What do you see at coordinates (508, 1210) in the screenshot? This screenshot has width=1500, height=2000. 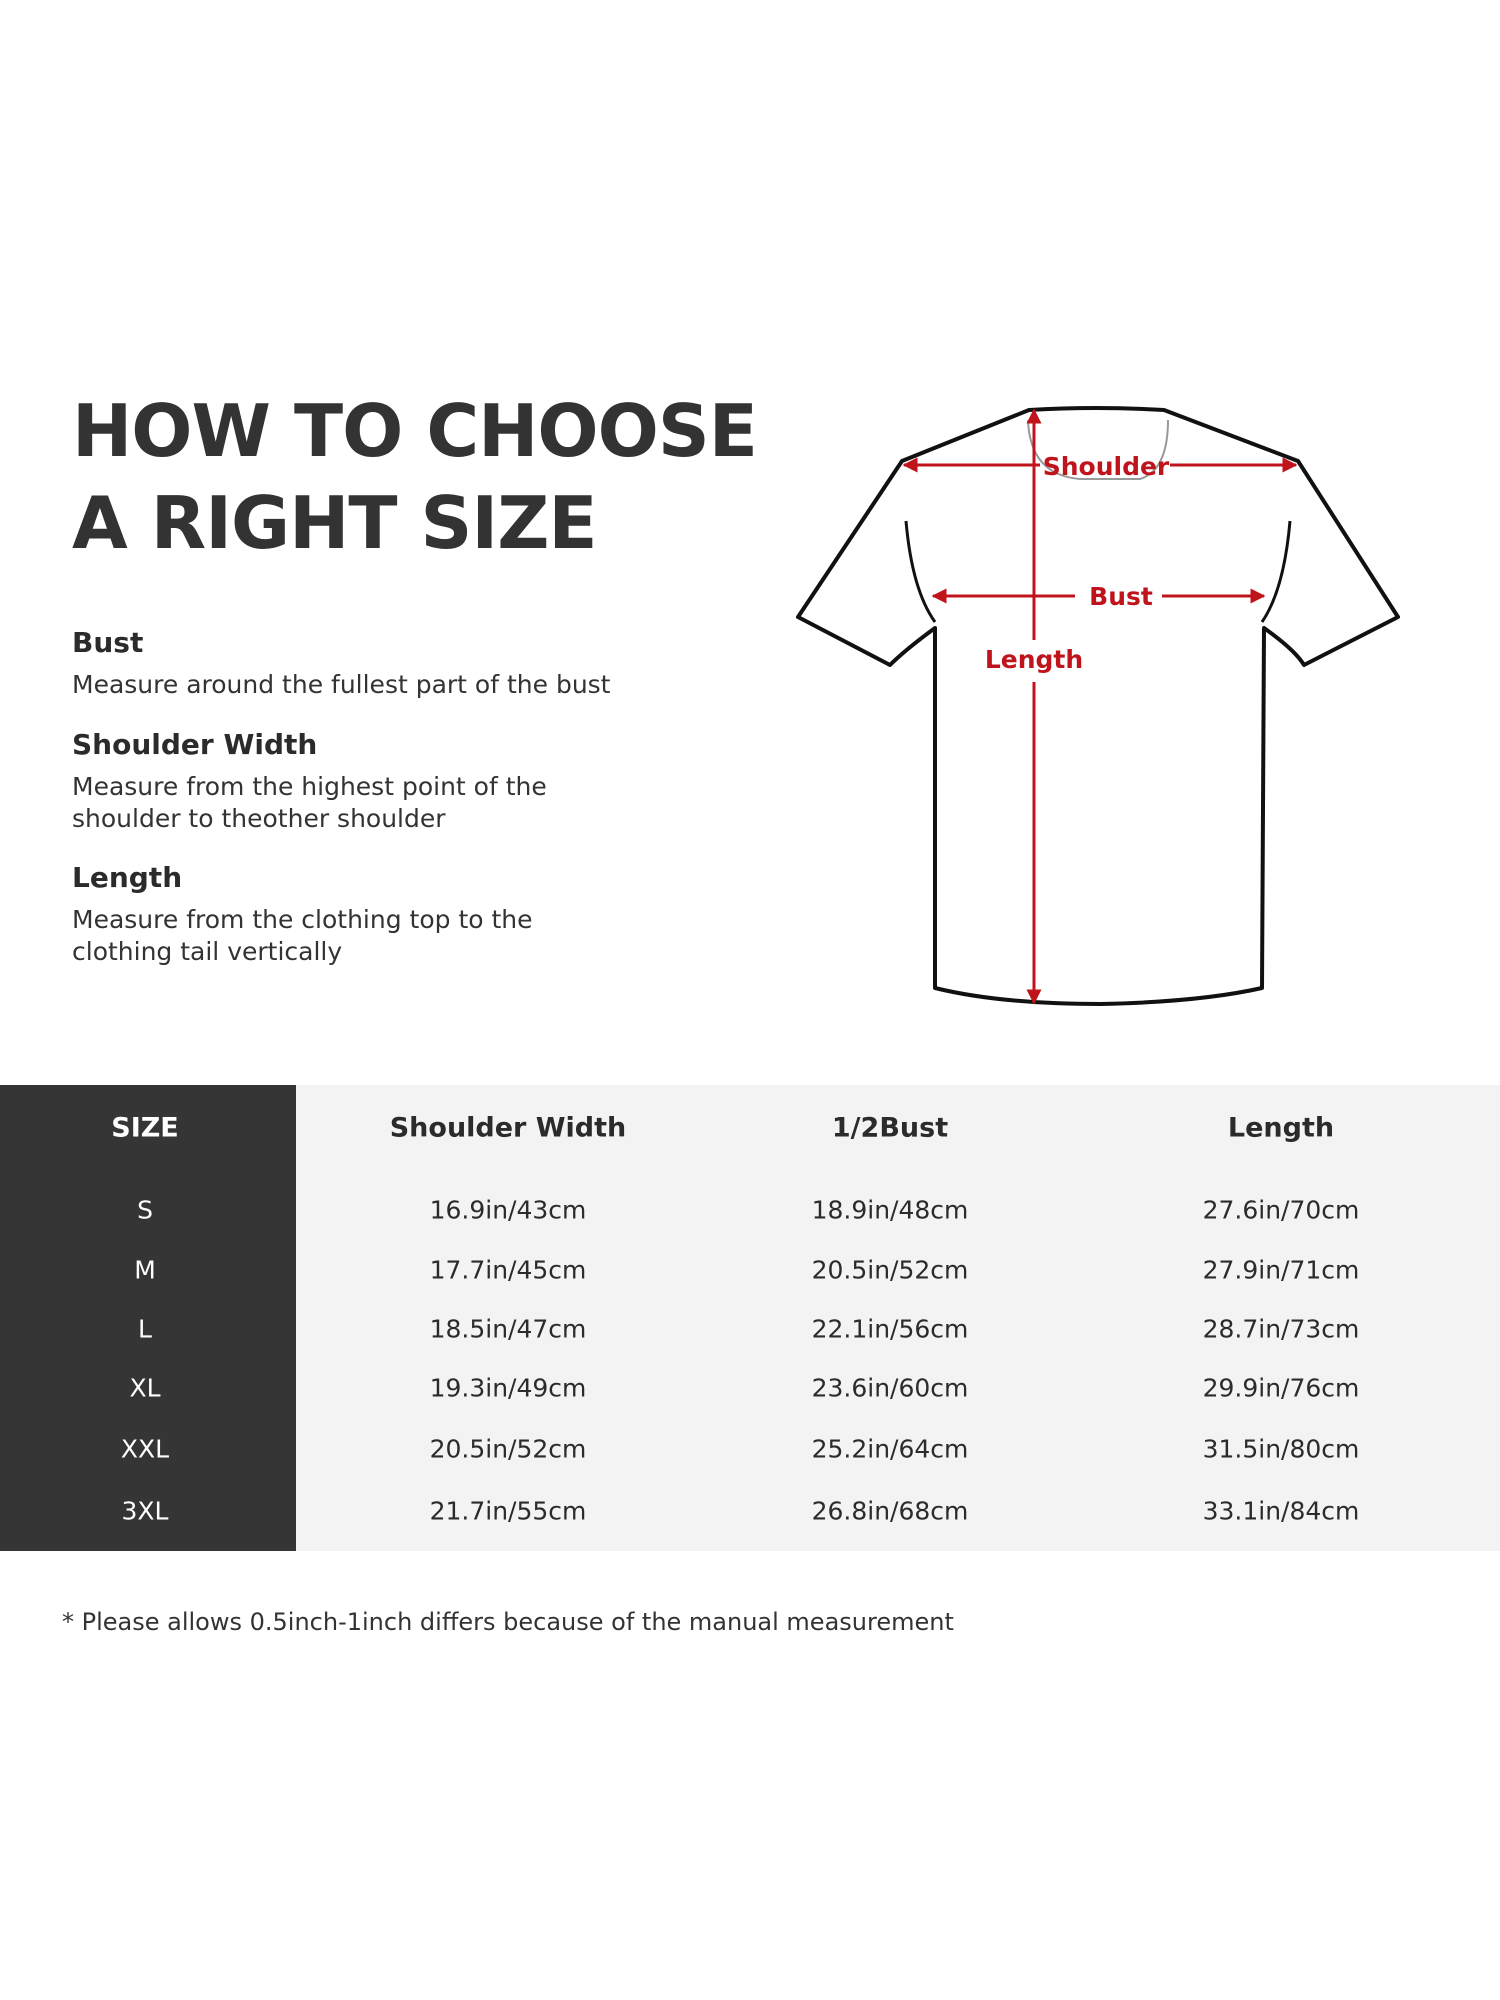 I see `cell-shoulder-width: 16.9in/43cm` at bounding box center [508, 1210].